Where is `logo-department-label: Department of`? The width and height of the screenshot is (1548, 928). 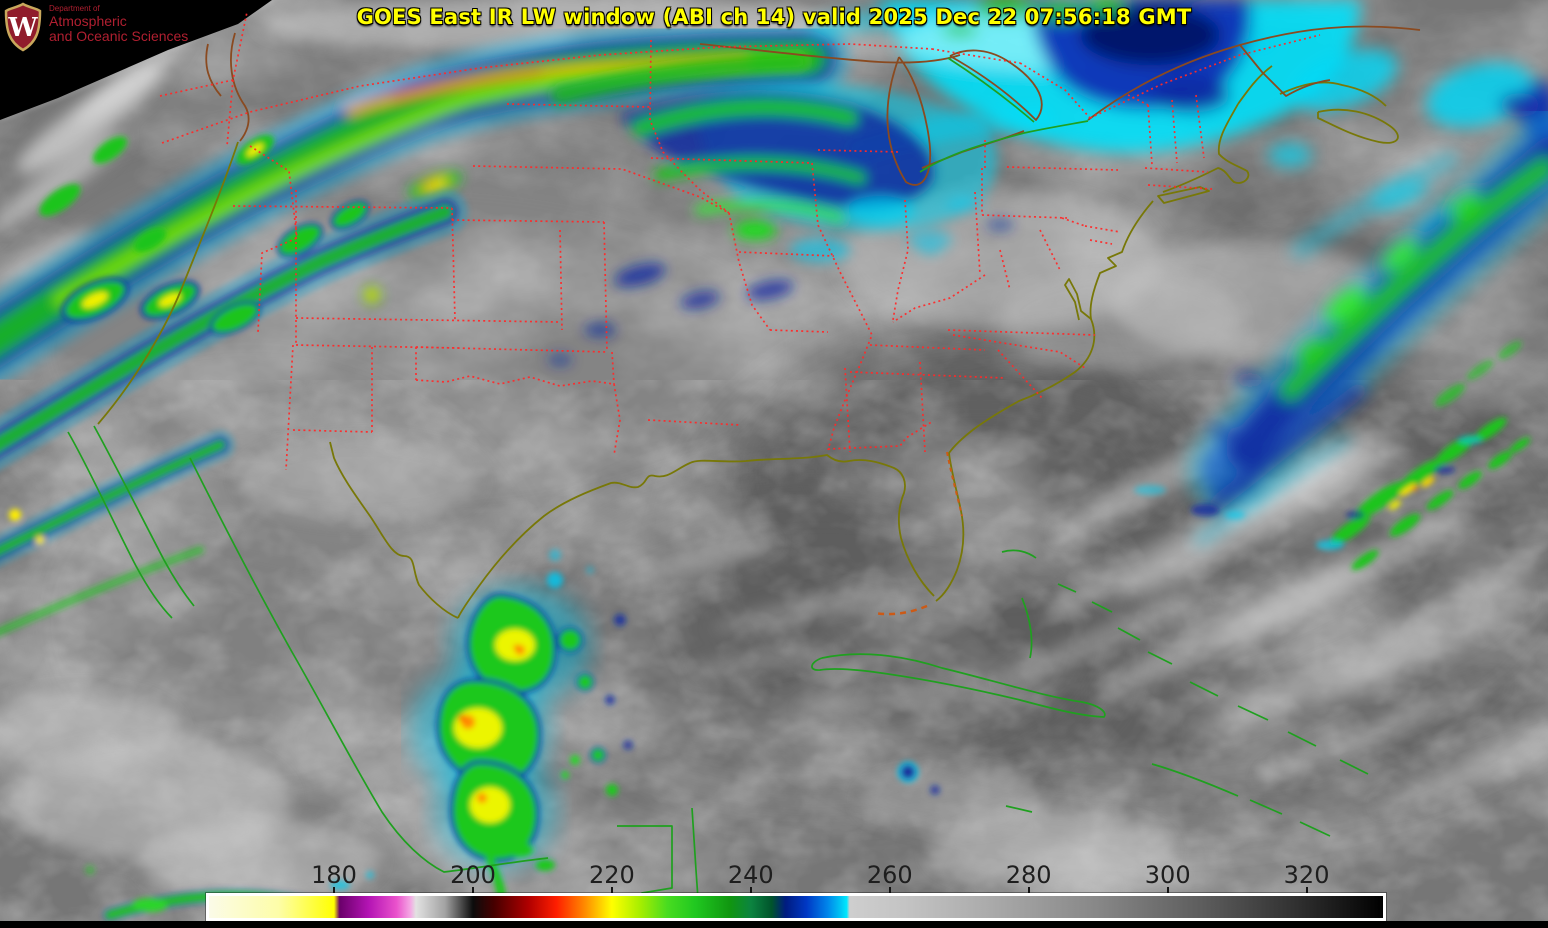
logo-department-label: Department of is located at coordinates (74, 8).